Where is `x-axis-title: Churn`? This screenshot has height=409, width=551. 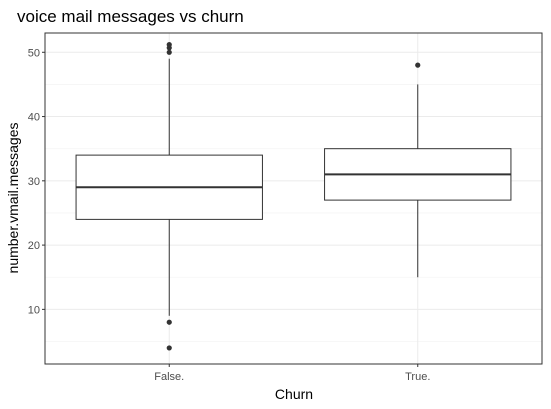 x-axis-title: Churn is located at coordinates (294, 394).